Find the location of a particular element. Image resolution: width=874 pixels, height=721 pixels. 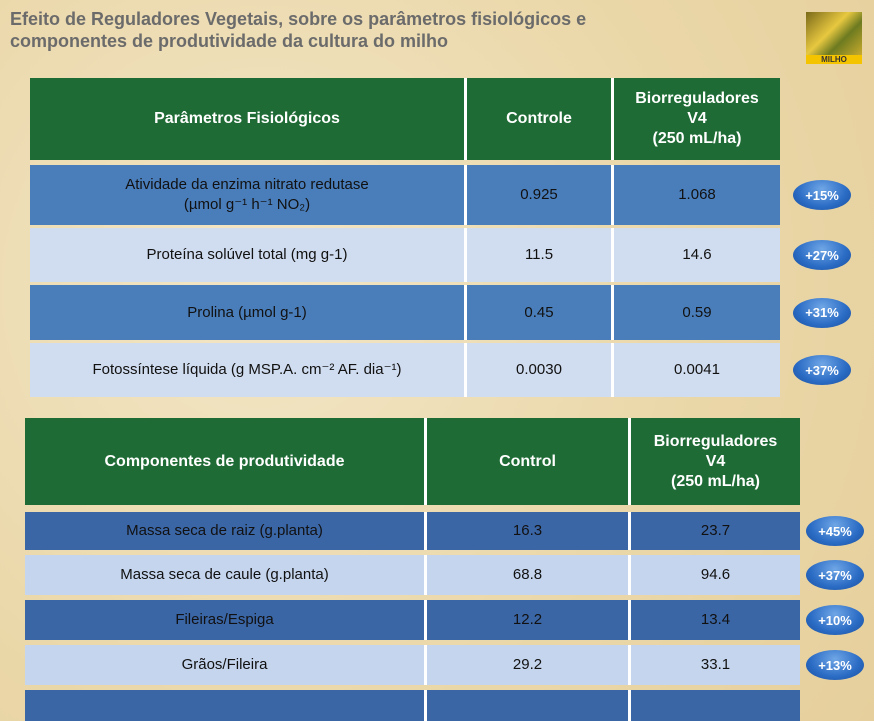

value-cell: 0.925 is located at coordinates (540, 195).